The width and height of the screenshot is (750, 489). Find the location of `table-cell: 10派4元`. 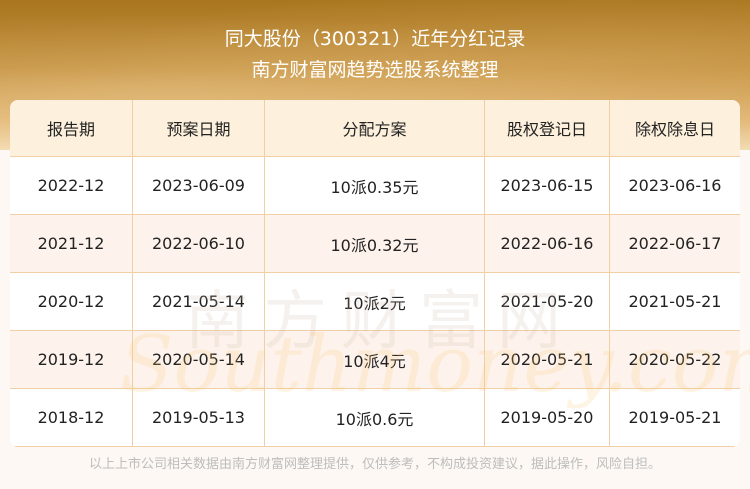

table-cell: 10派4元 is located at coordinates (375, 359).